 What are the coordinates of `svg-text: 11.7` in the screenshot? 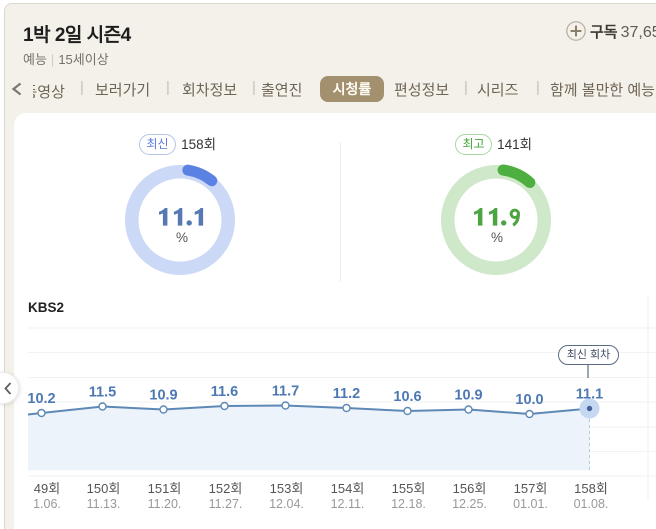 It's located at (285, 392).